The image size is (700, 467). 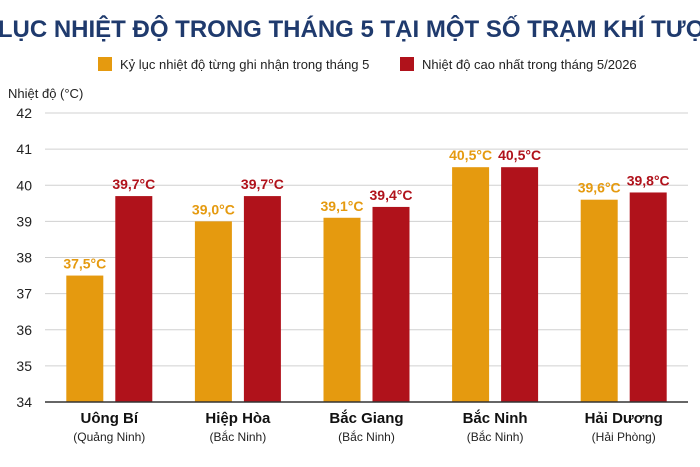 What do you see at coordinates (624, 418) in the screenshot?
I see `x-category-label: Hải Dương` at bounding box center [624, 418].